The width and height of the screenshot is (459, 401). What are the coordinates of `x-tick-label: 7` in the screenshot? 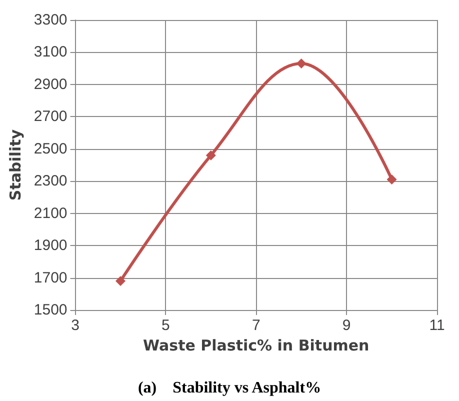 It's located at (256, 325).